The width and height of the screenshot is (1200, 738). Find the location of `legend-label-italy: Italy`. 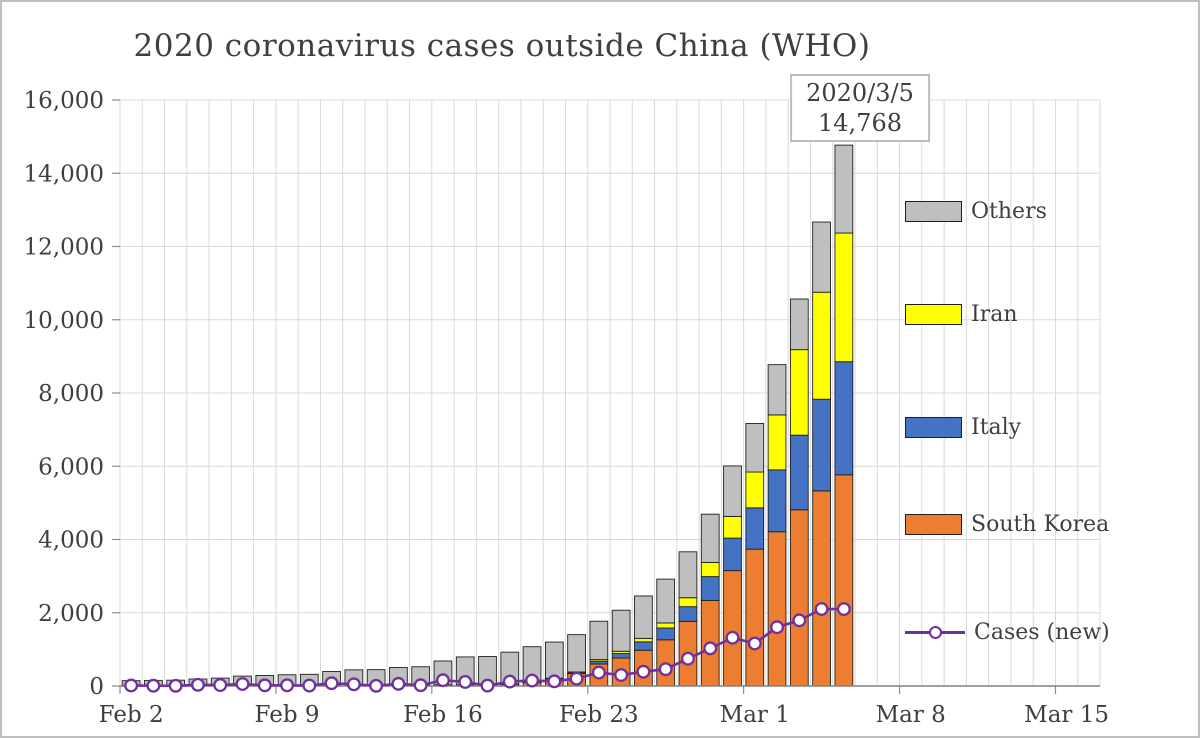

legend-label-italy: Italy is located at coordinates (996, 427).